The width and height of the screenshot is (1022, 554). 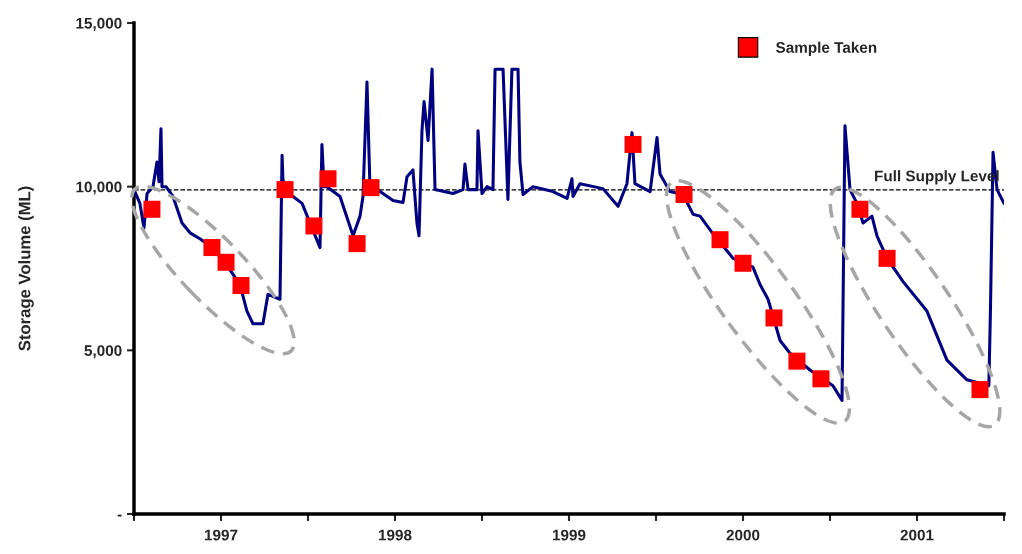 What do you see at coordinates (395, 535) in the screenshot?
I see `x-tick-label: 1998` at bounding box center [395, 535].